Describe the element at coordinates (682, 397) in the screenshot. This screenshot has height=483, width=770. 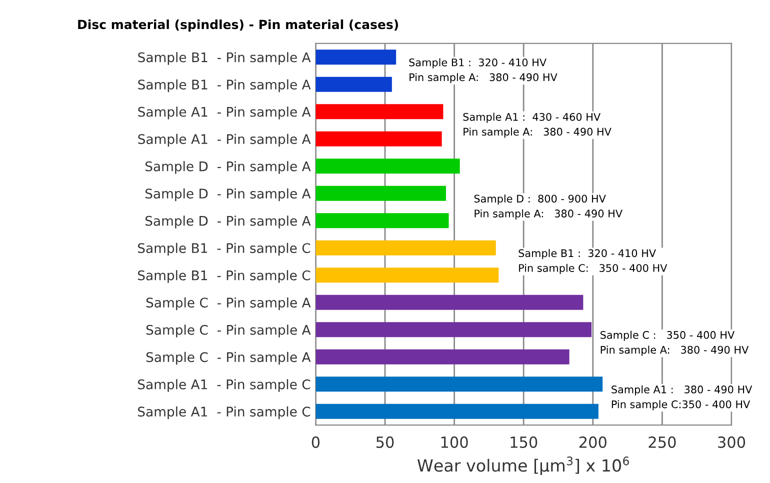
I see `annotation: Sample A1 : 380 - 490 HV Pin sample C:350 - 400 HV` at that location.